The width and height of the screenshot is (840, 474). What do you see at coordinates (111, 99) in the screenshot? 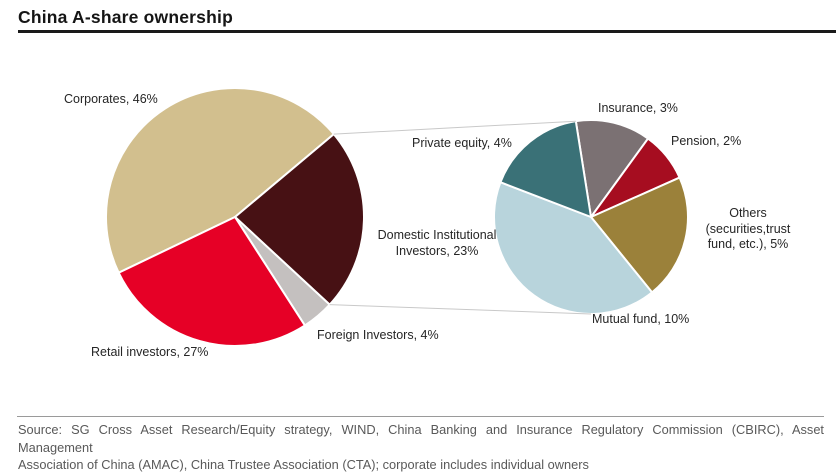
I see `label-corporates: Corporates, 46%` at bounding box center [111, 99].